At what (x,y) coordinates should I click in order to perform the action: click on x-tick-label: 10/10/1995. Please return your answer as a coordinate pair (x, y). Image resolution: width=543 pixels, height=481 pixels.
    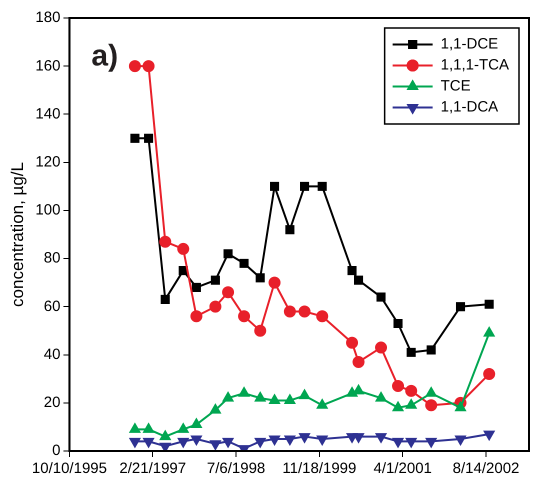
    Looking at the image, I should click on (69, 469).